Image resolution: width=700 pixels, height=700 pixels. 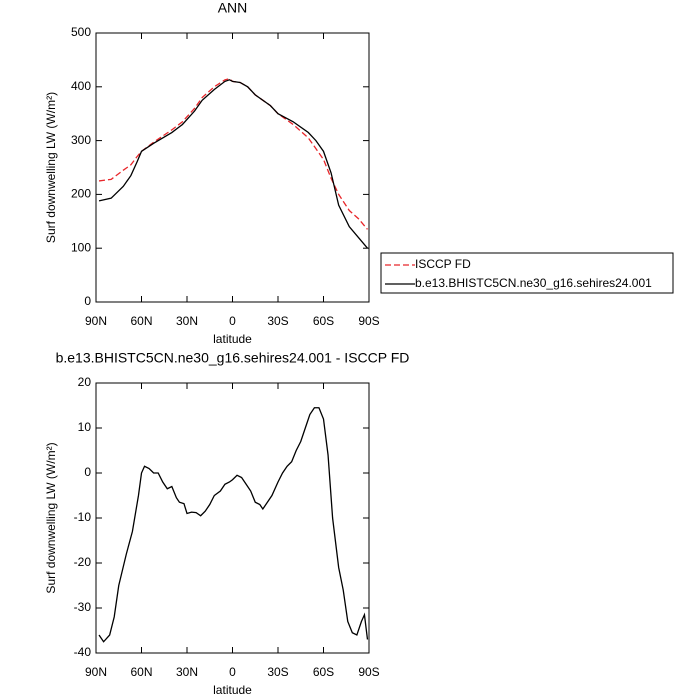 I want to click on y-tick-label: 200, so click(x=81, y=194).